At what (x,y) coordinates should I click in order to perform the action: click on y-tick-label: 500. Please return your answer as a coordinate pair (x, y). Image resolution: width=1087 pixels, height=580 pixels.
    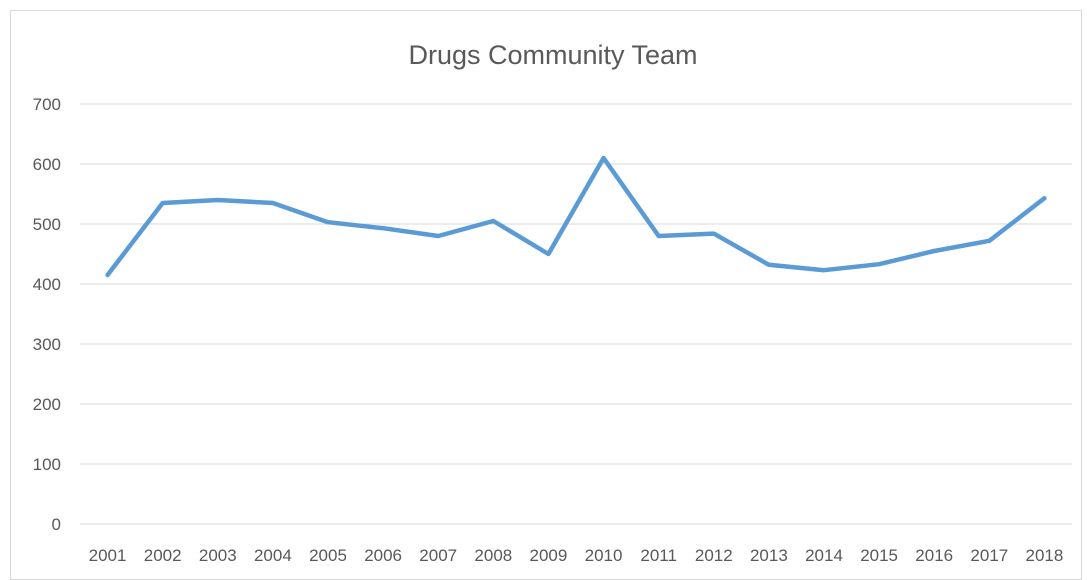
    Looking at the image, I should click on (47, 224).